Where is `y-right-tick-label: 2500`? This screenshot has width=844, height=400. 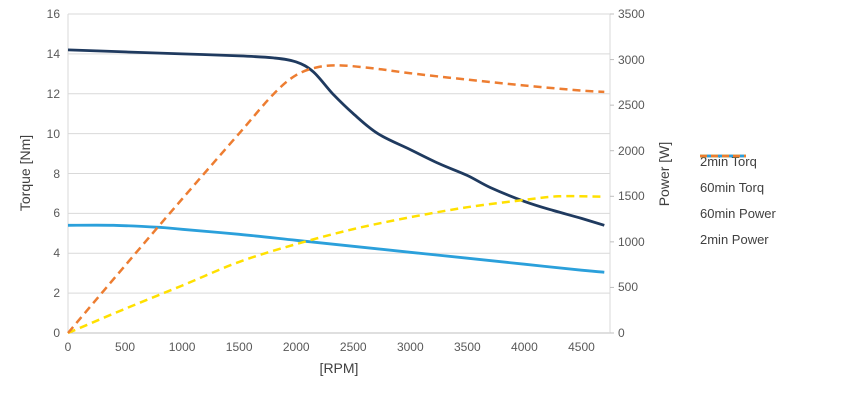
y-right-tick-label: 2500 is located at coordinates (631, 105).